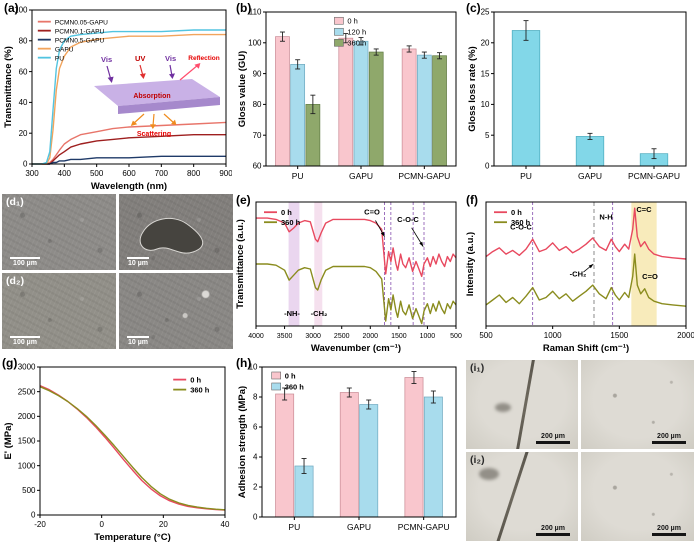  I want to click on scalebar-d1-right: 10 µm, so click(138, 261).